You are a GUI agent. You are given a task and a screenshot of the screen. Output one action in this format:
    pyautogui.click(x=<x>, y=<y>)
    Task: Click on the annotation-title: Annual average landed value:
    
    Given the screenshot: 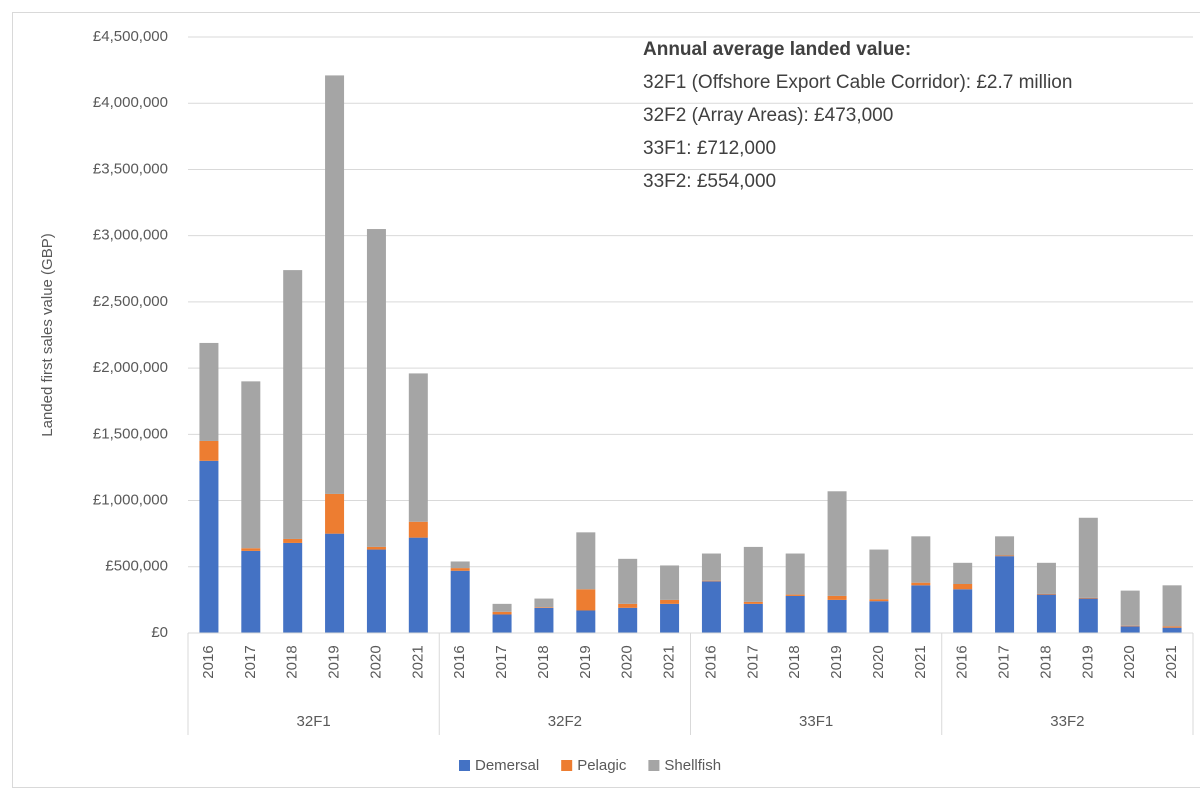 What is the action you would take?
    pyautogui.click(x=777, y=49)
    